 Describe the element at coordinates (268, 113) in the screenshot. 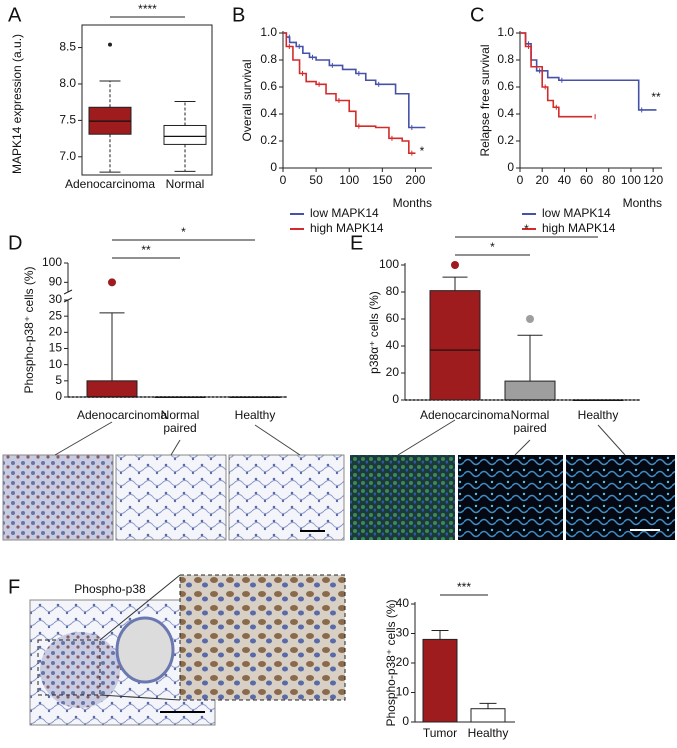

I see `y-tick-label: 0.4` at that location.